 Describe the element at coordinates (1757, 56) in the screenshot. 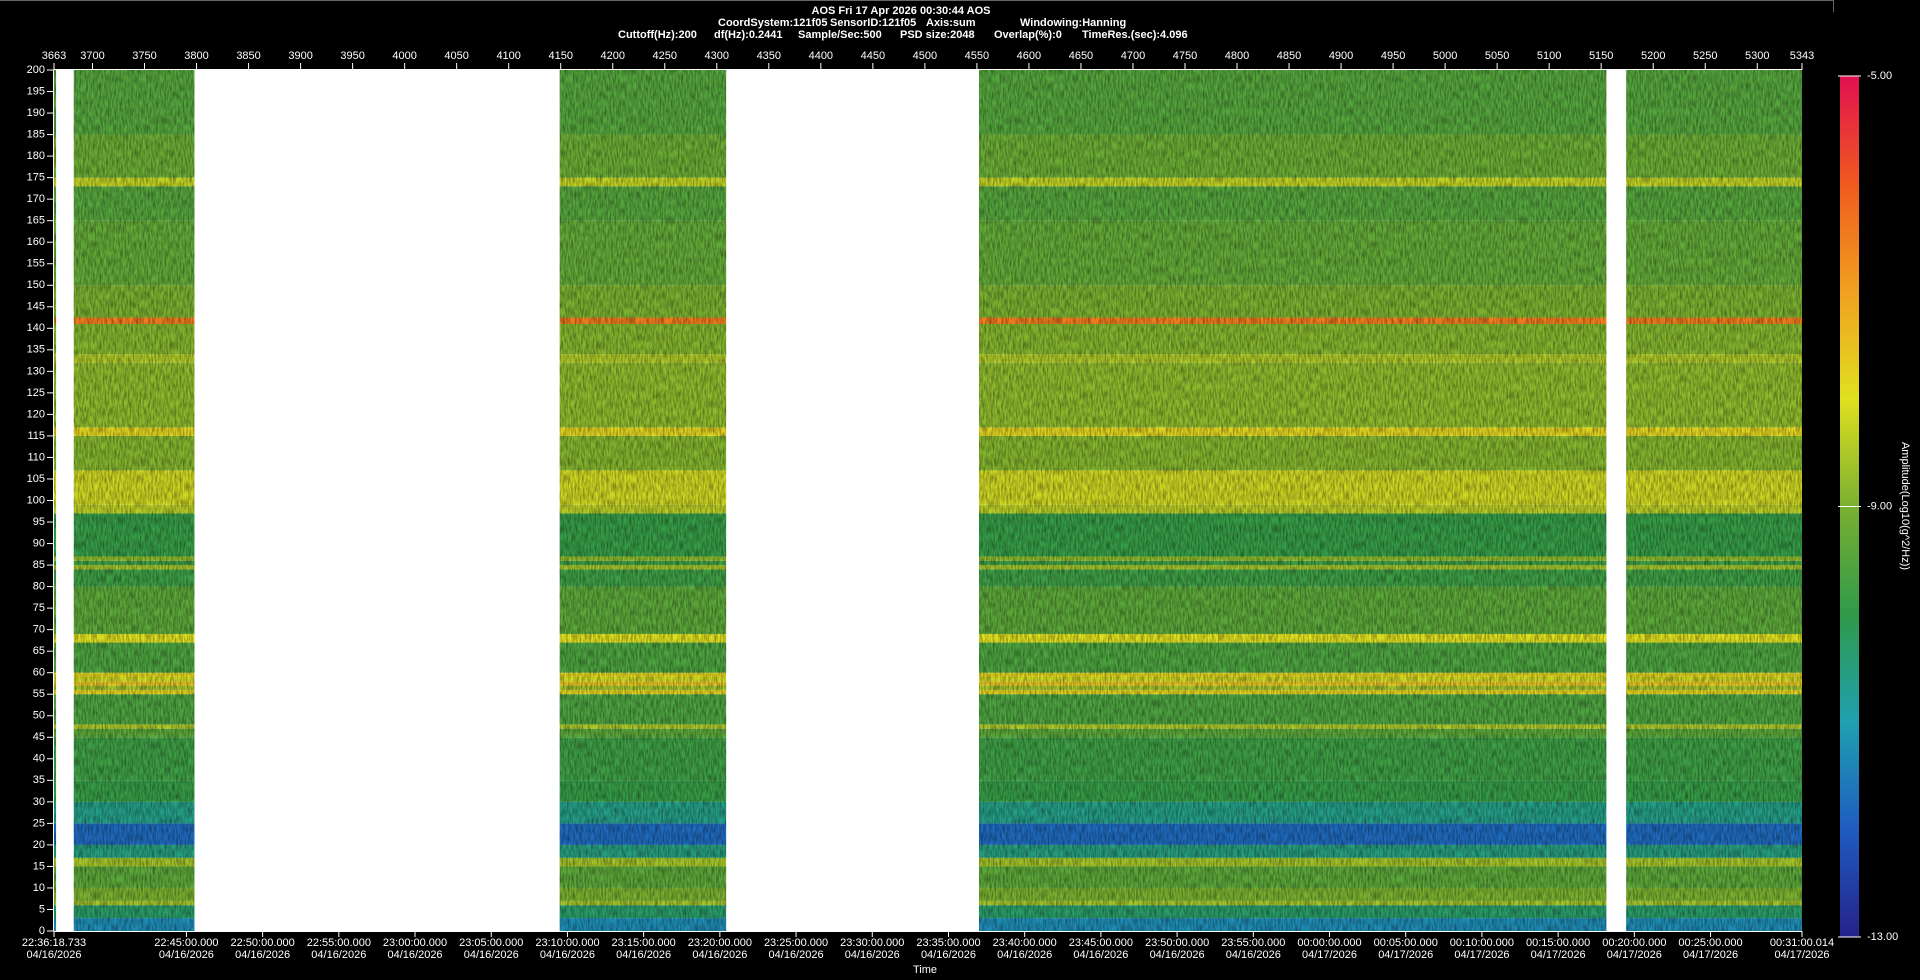

I see `x-tick-label: 5300` at that location.